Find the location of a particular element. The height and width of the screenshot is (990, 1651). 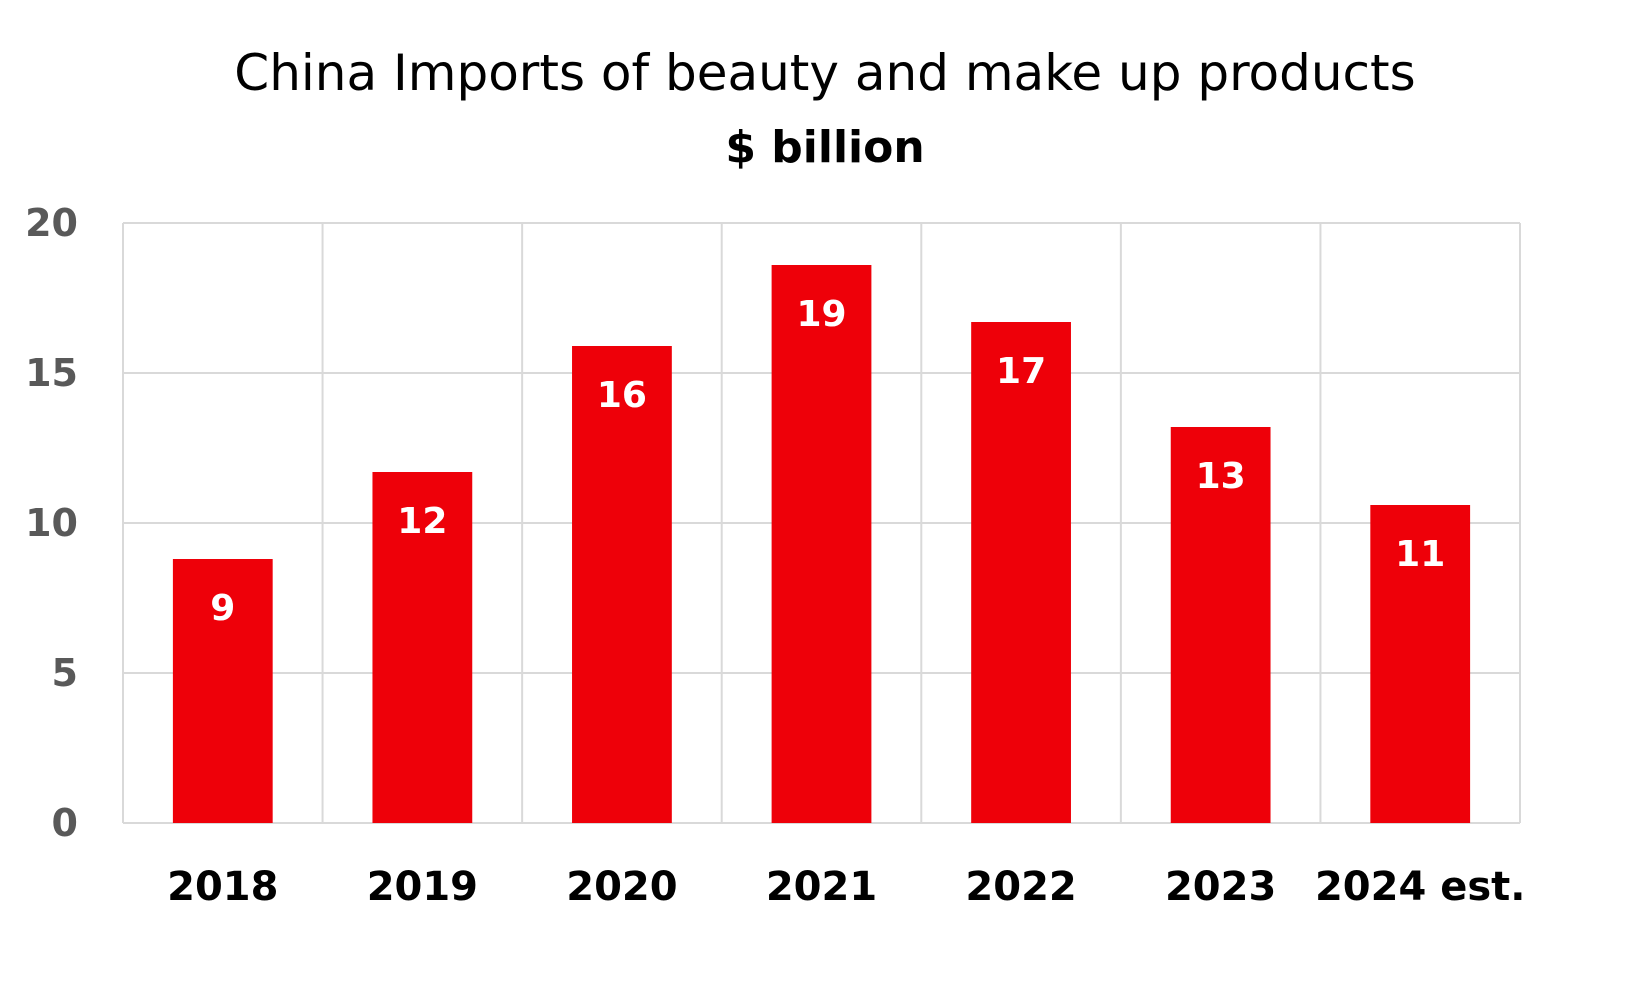

data-label: 13 is located at coordinates (1221, 476).